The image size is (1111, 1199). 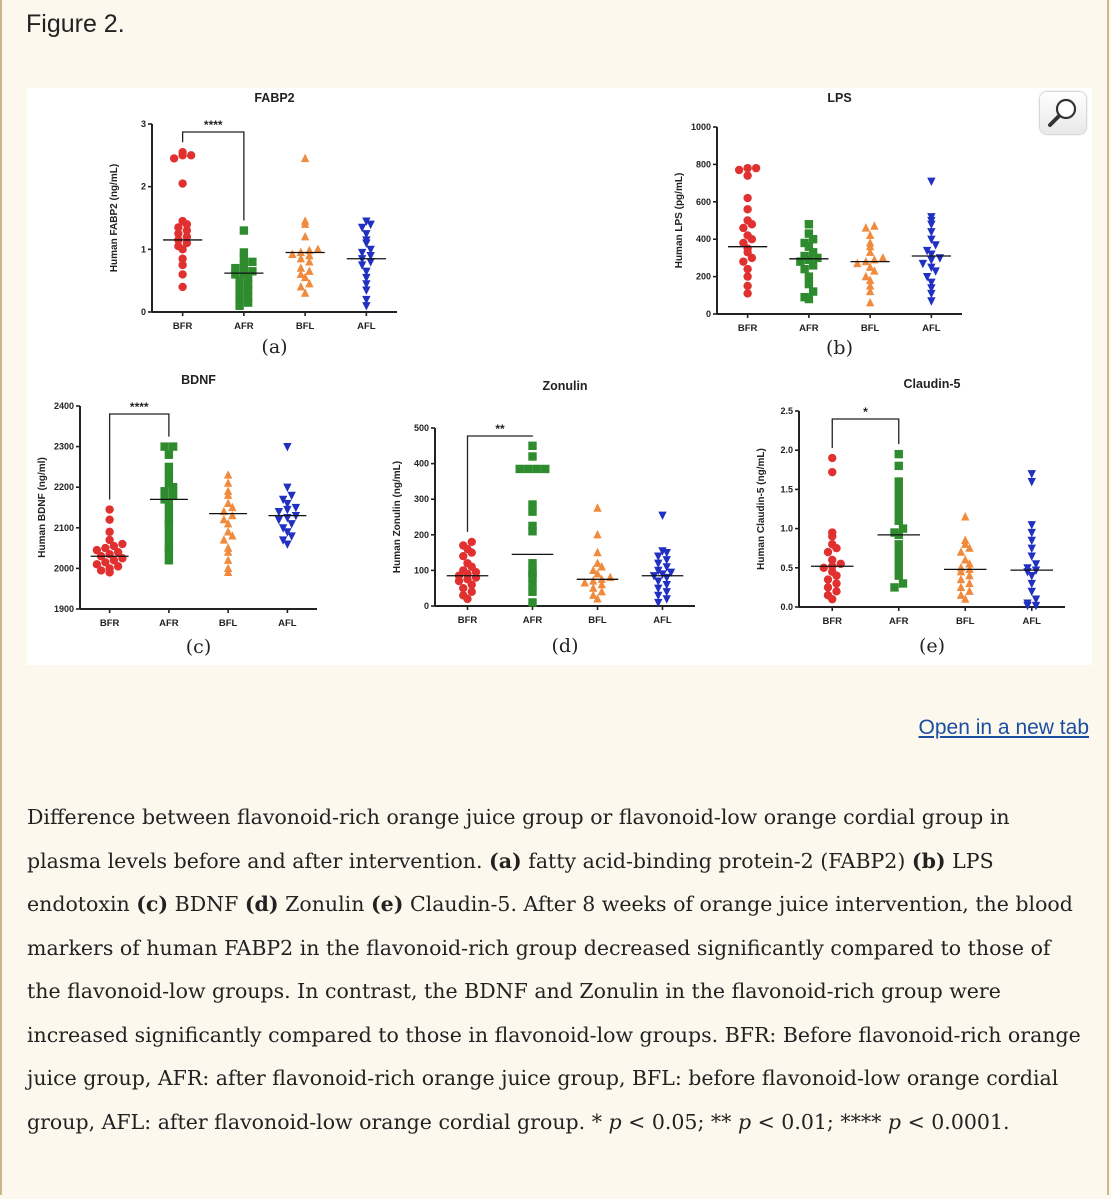 I want to click on significance-bracket, so click(x=213, y=176).